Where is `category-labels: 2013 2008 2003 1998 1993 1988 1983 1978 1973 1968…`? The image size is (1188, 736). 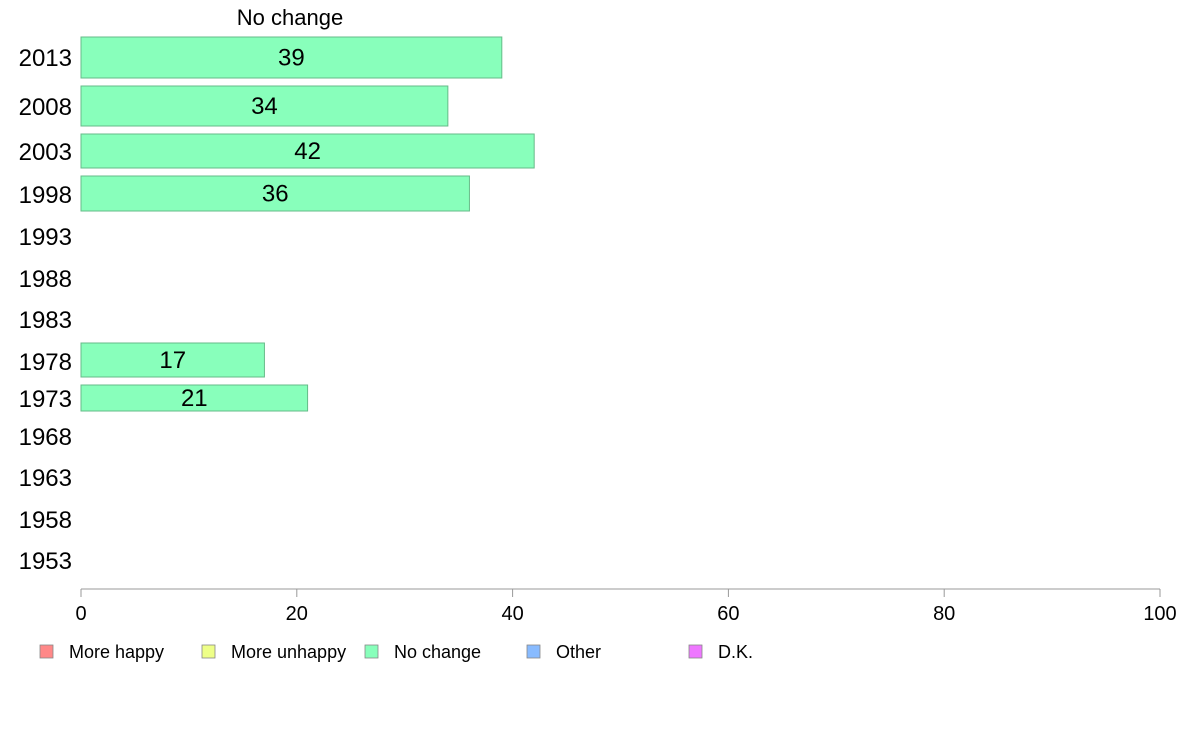 category-labels: 2013 2008 2003 1998 1993 1988 1983 1978 1973 1968… is located at coordinates (45, 310).